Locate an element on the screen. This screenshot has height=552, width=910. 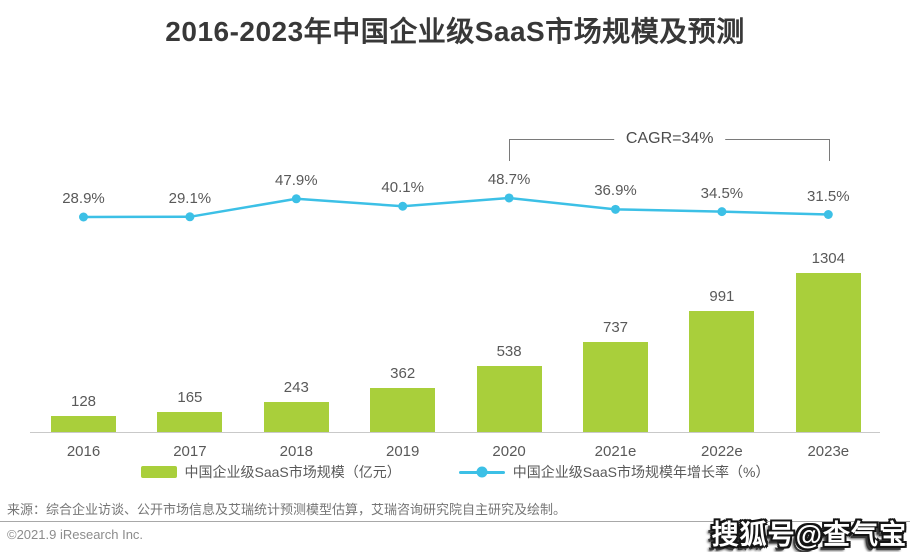
bar-2017 is located at coordinates (190, 421).